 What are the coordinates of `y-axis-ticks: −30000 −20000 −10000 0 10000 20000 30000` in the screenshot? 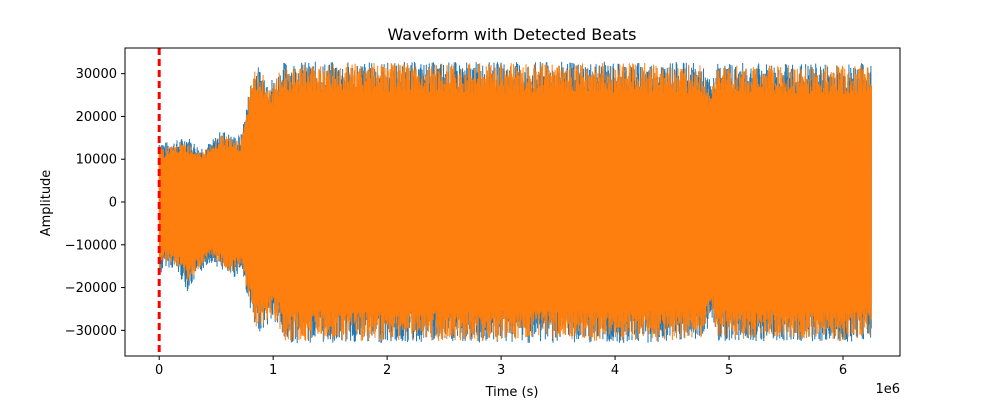 It's located at (95, 203).